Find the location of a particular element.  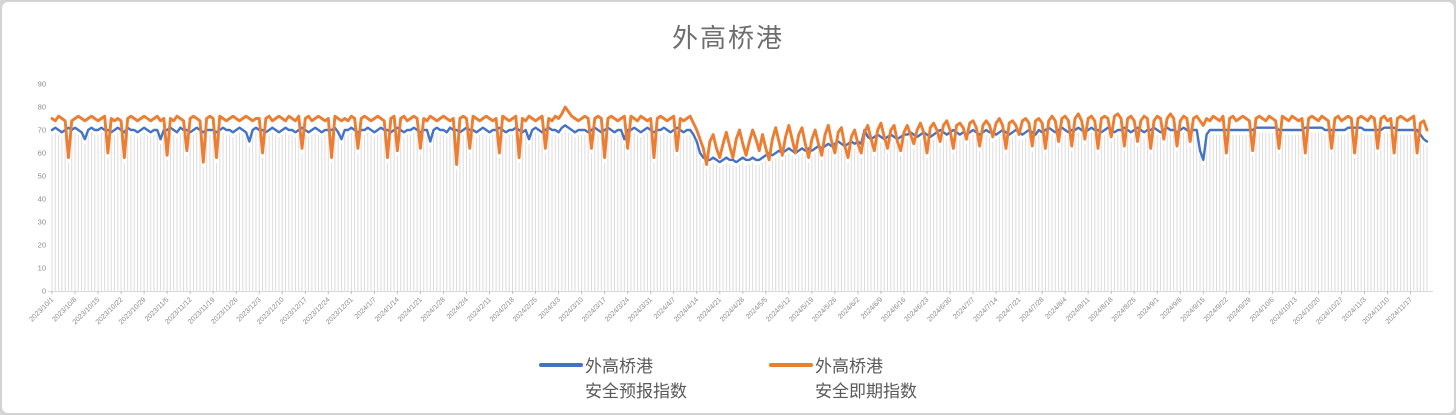

legend-item-forecast: 外高桥港 安全预报指数 is located at coordinates (613, 379).